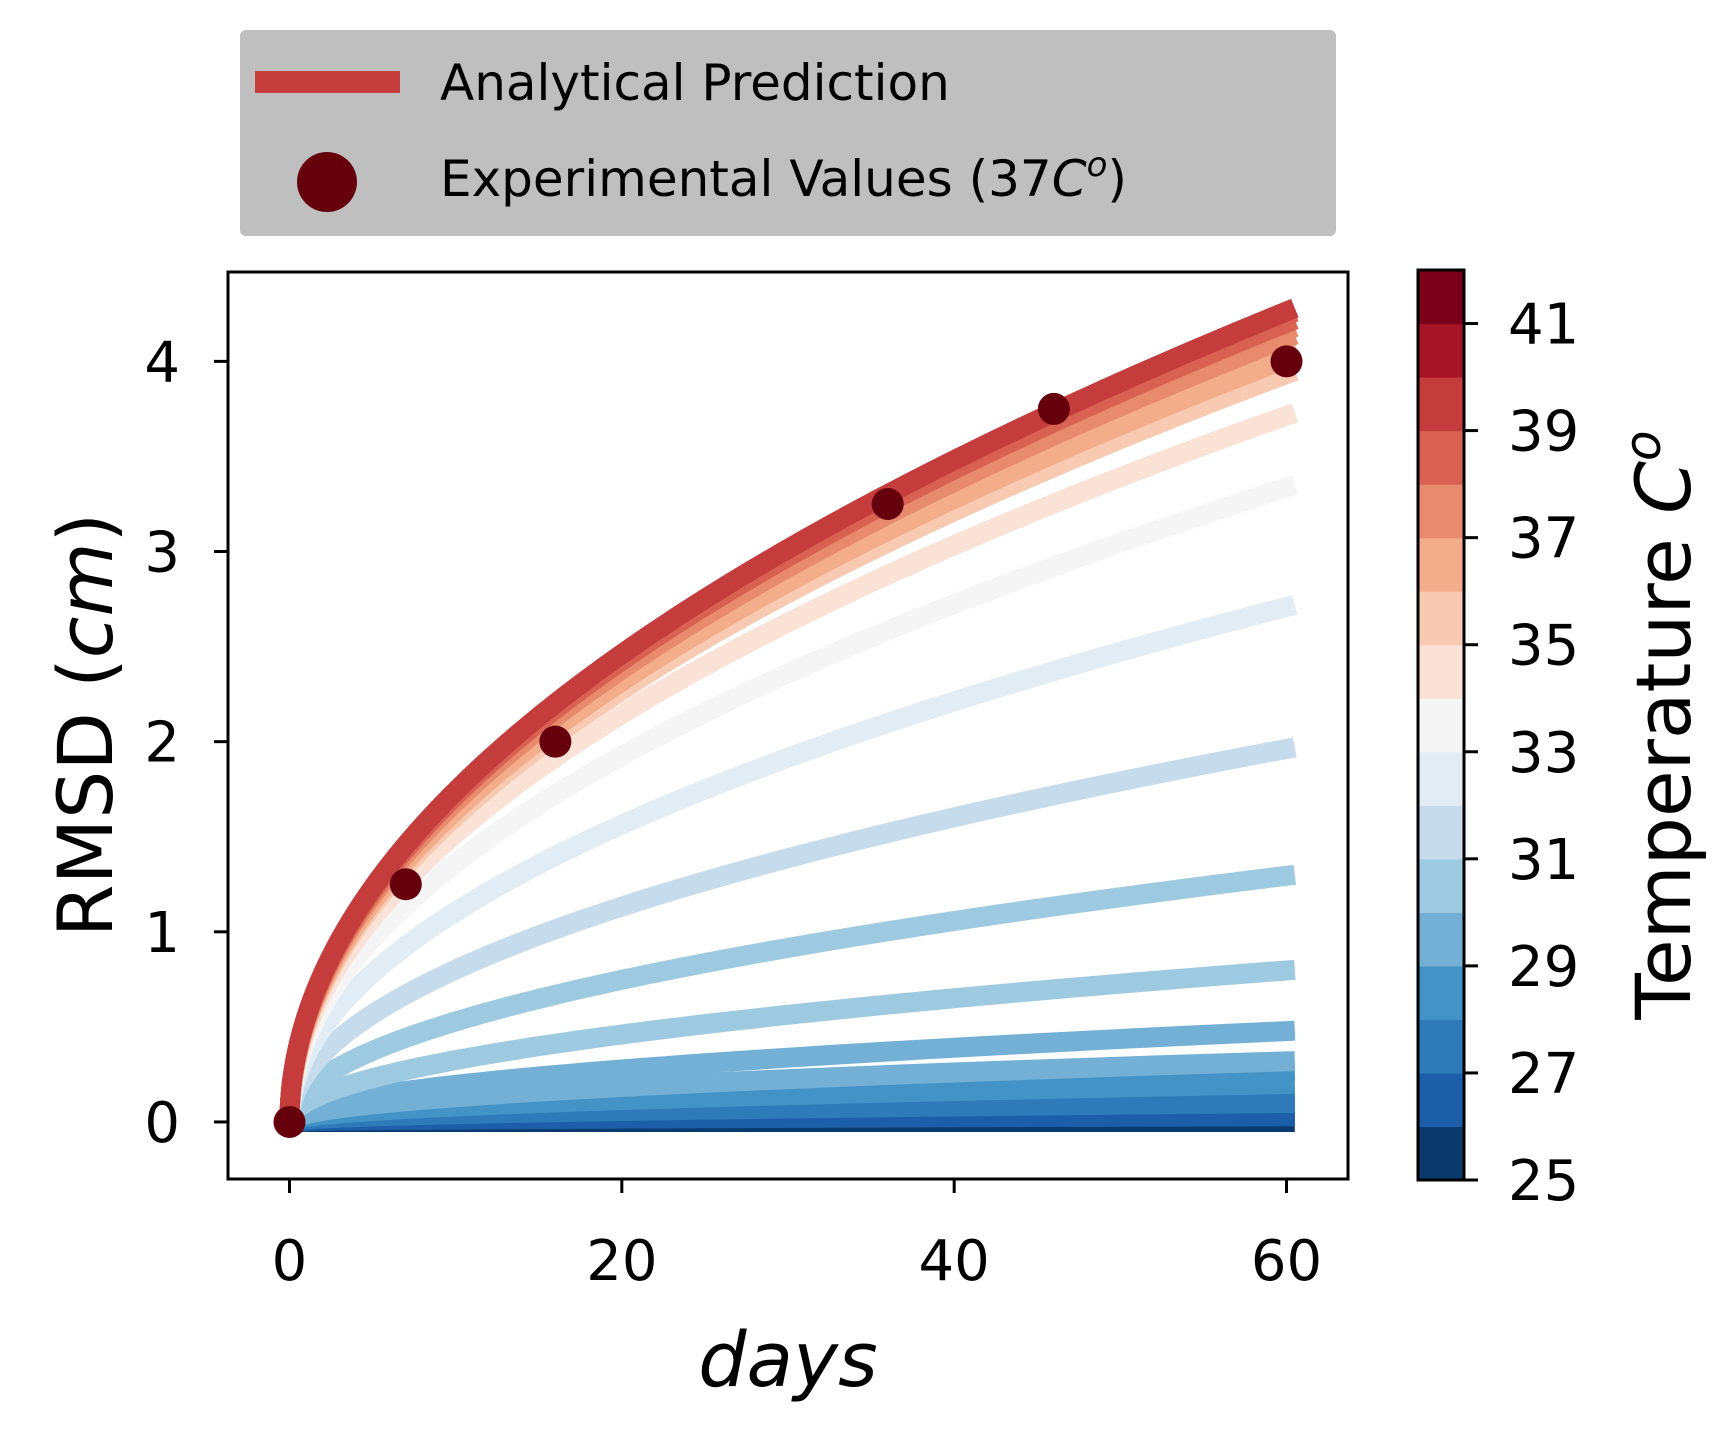 This screenshot has height=1431, width=1736. I want to click on y-tick-label: 2, so click(162, 743).